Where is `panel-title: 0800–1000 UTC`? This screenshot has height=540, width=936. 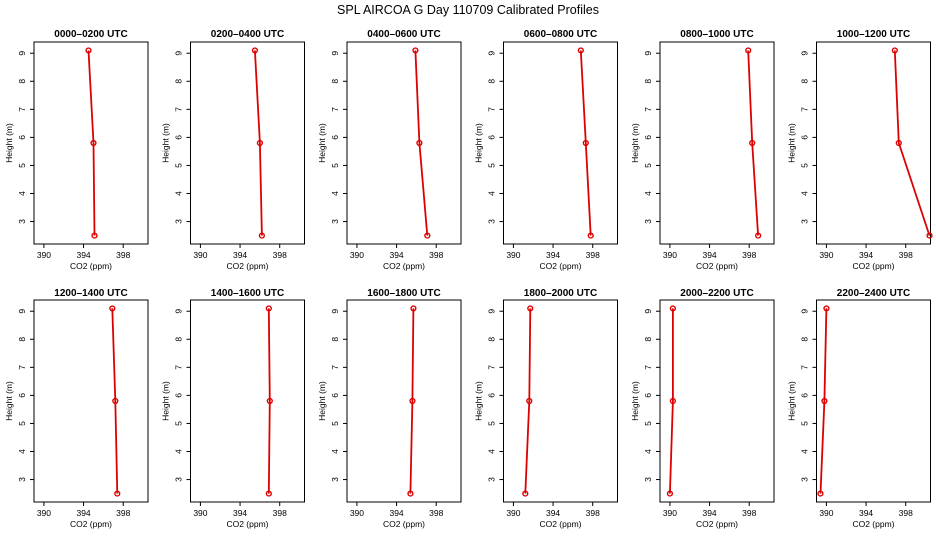 panel-title: 0800–1000 UTC is located at coordinates (716, 34).